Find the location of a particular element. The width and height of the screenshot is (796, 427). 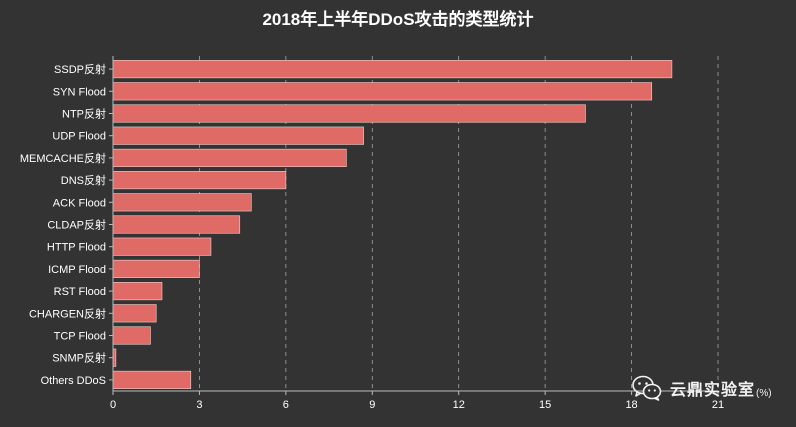

x-tick-label: 21 is located at coordinates (718, 405).